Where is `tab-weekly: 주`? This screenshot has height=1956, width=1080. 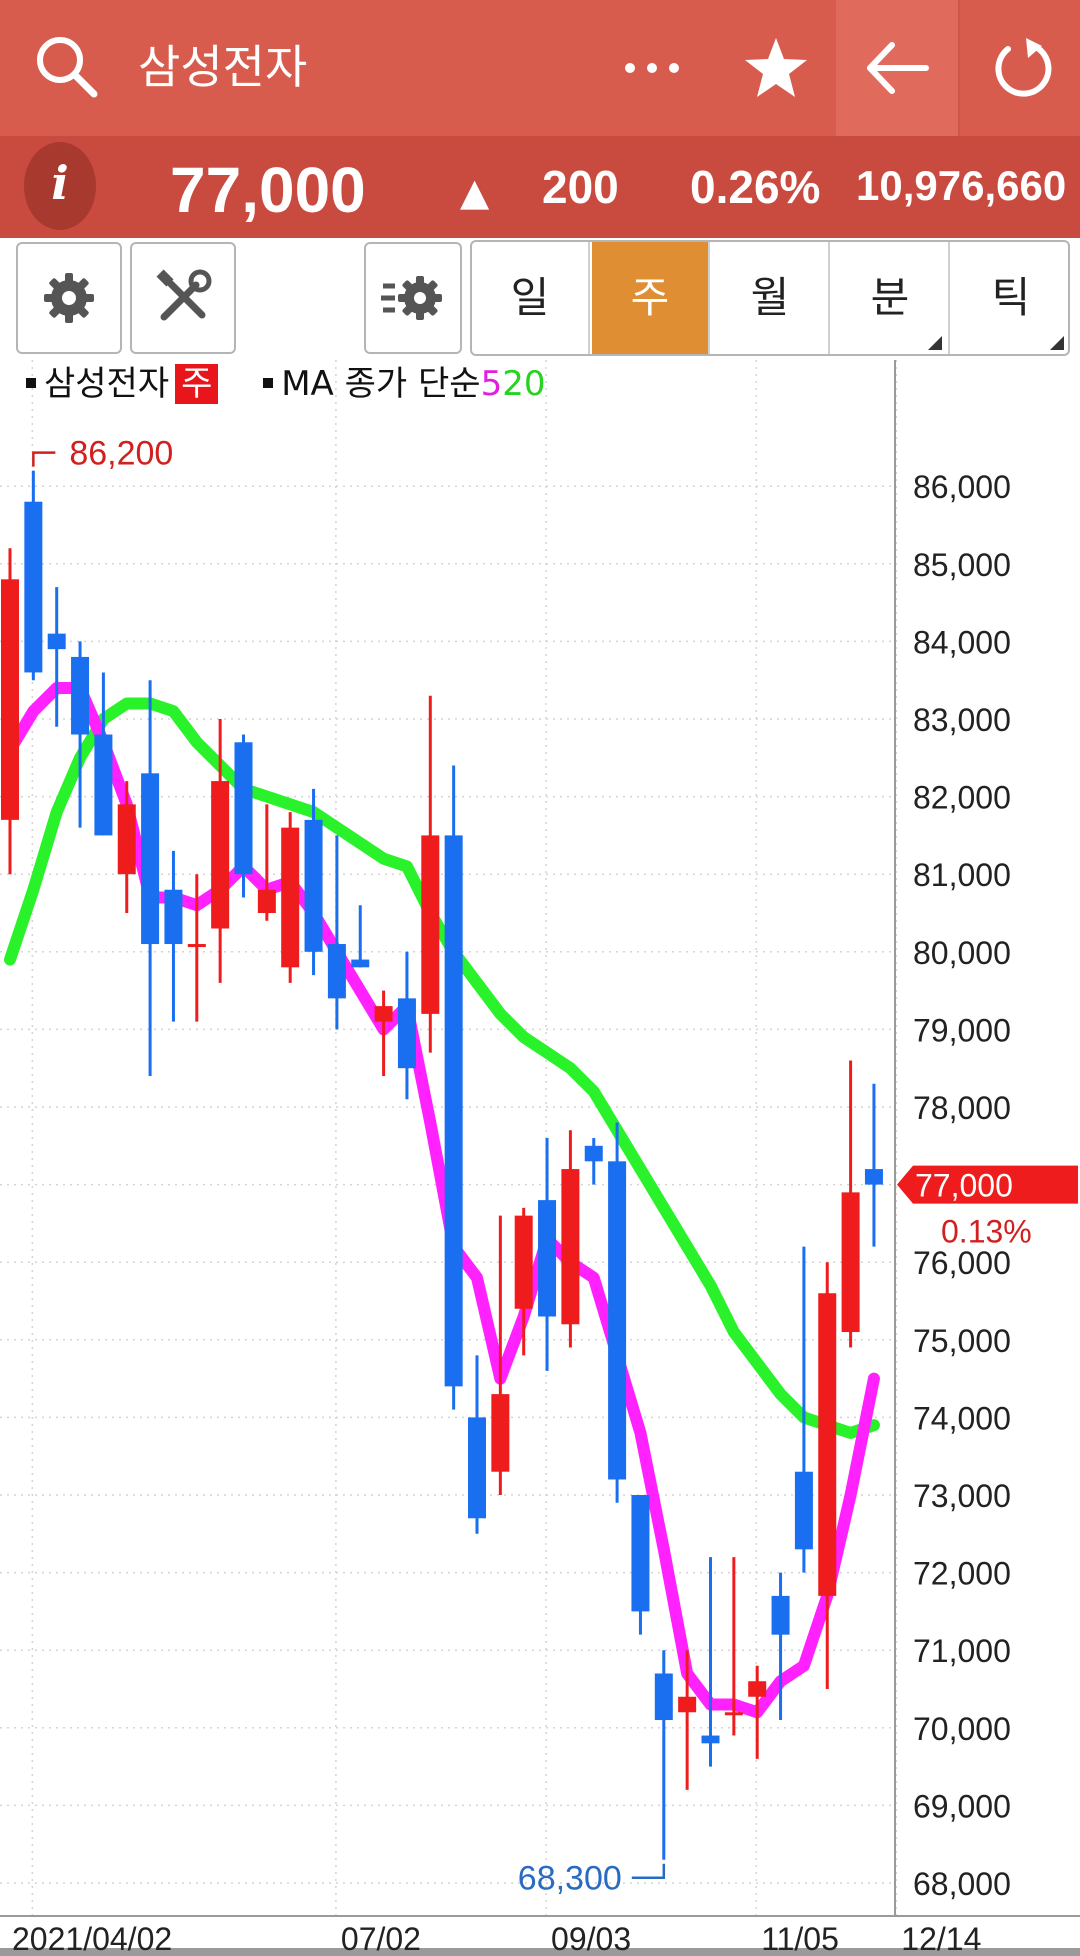 tab-weekly: 주 is located at coordinates (651, 298).